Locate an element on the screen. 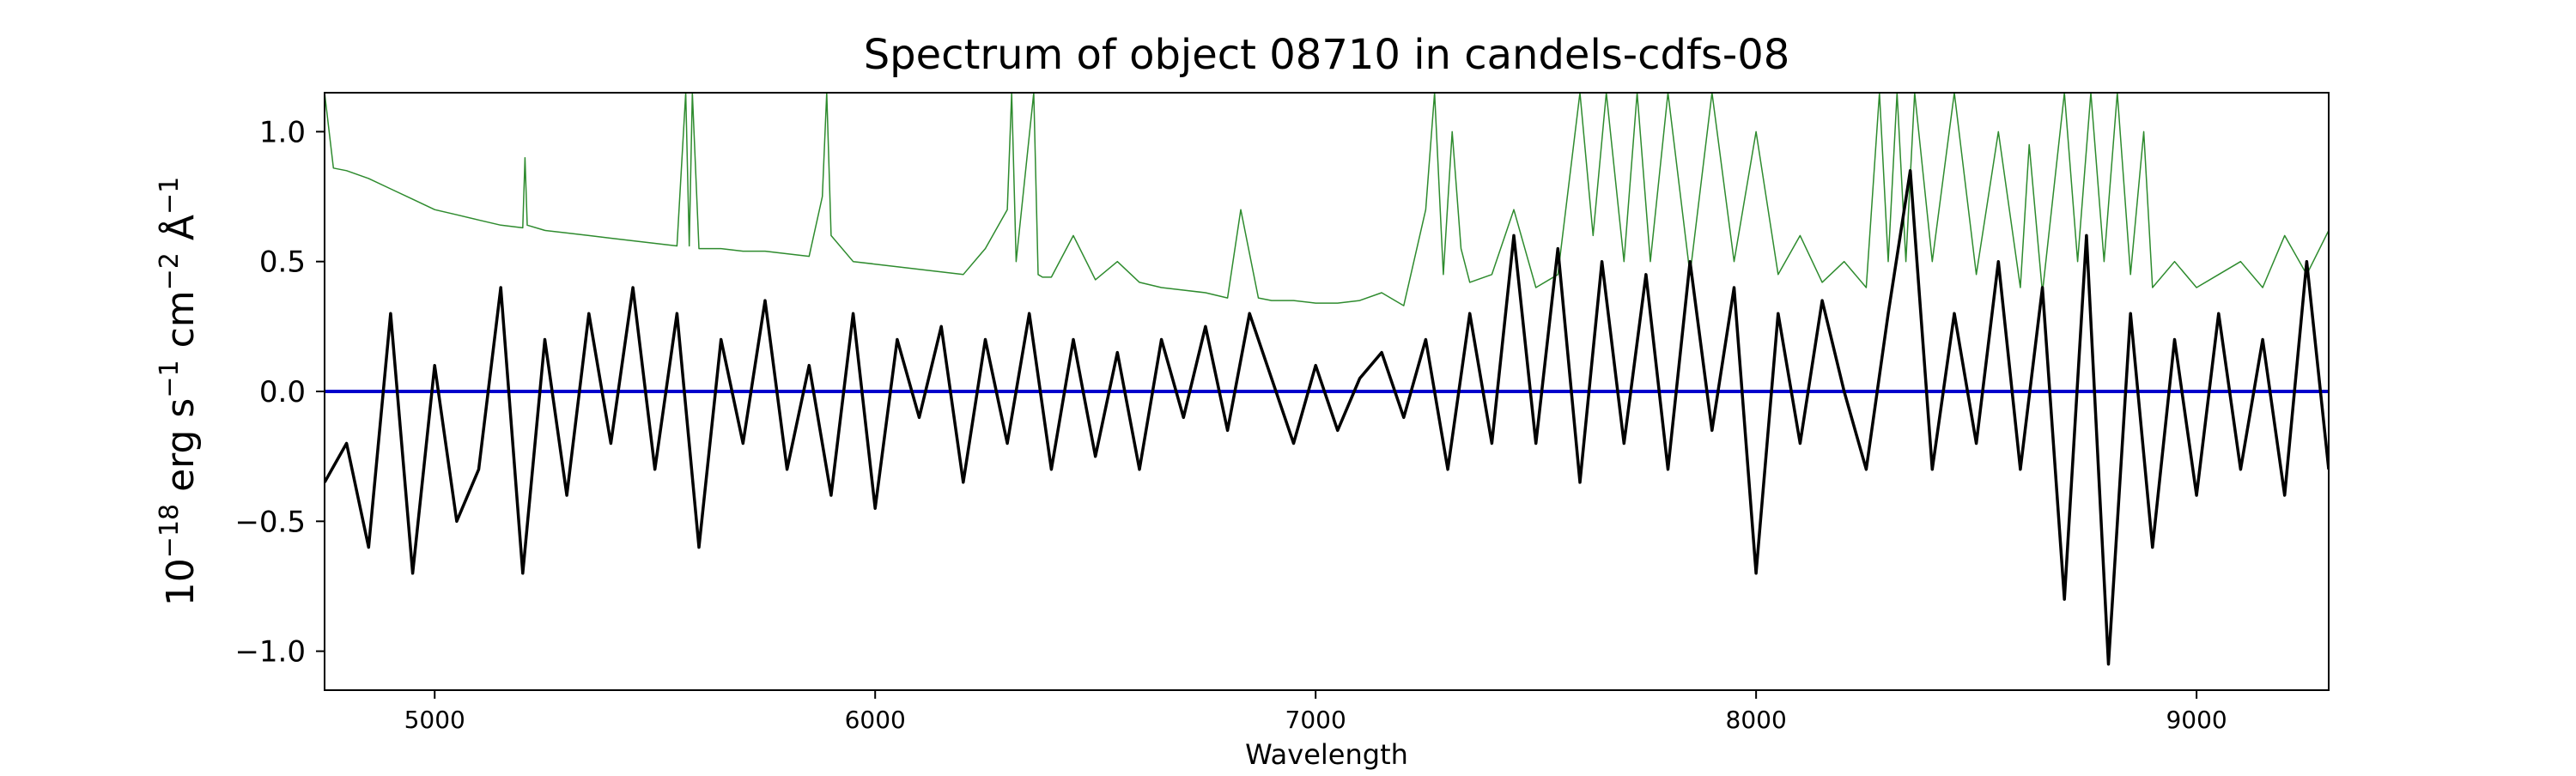 The height and width of the screenshot is (776, 2576). x-tick-label: 7000 is located at coordinates (1316, 720).